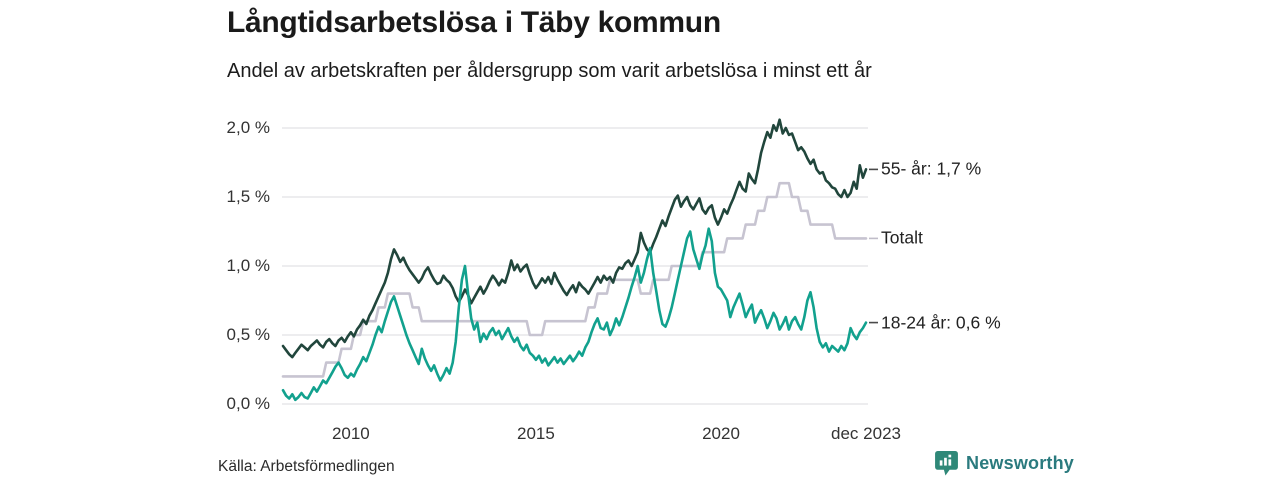 The width and height of the screenshot is (1280, 480). I want to click on series-end-label-totalt: Totalt, so click(902, 237).